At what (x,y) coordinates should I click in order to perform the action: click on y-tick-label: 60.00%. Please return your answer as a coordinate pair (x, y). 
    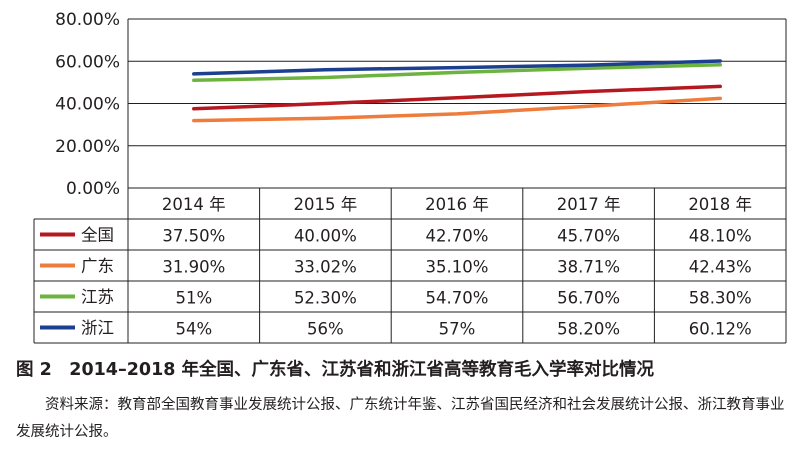
    Looking at the image, I should click on (87, 62).